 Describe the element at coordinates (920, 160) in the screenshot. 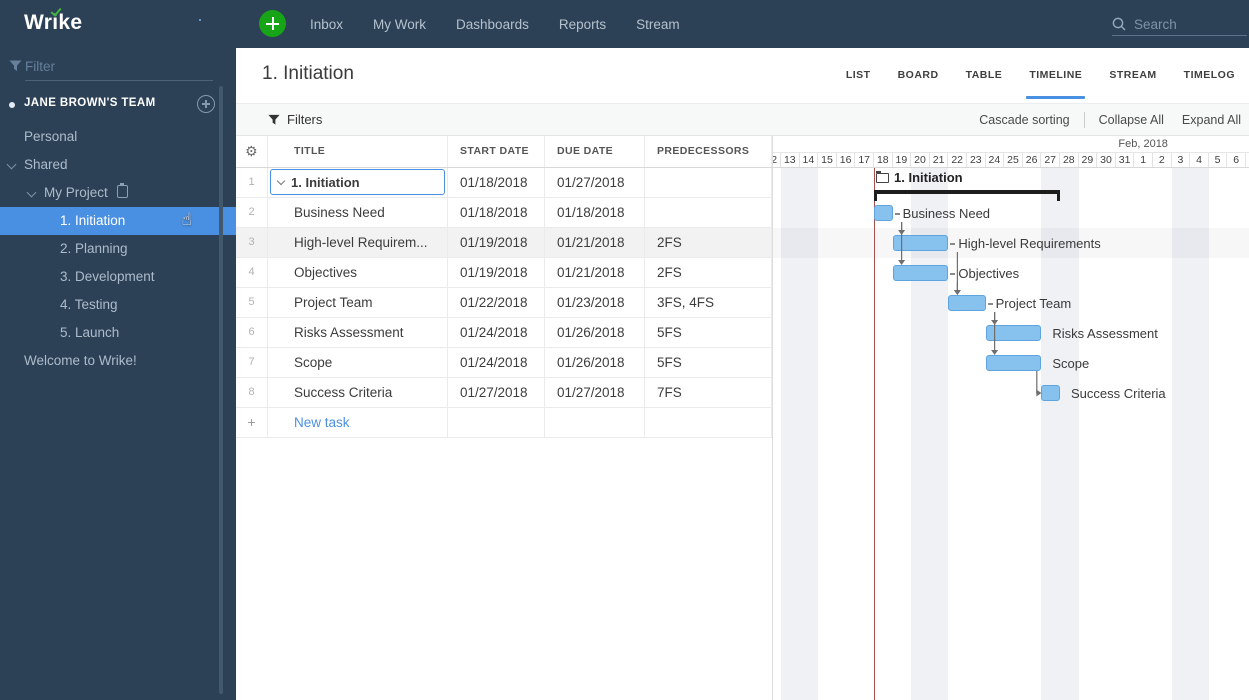

I see `day-cell: 20` at that location.